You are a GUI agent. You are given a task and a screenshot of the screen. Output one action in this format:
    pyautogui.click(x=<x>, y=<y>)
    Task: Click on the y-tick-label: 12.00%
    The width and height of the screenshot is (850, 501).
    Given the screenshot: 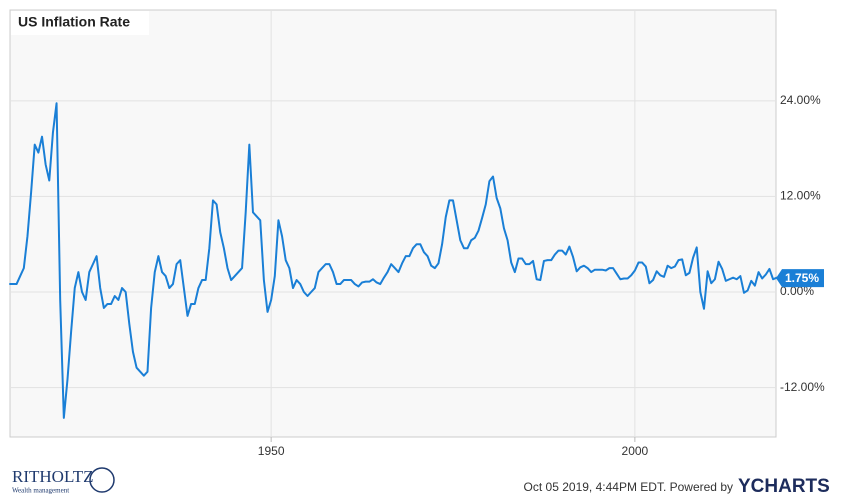 What is the action you would take?
    pyautogui.click(x=800, y=196)
    